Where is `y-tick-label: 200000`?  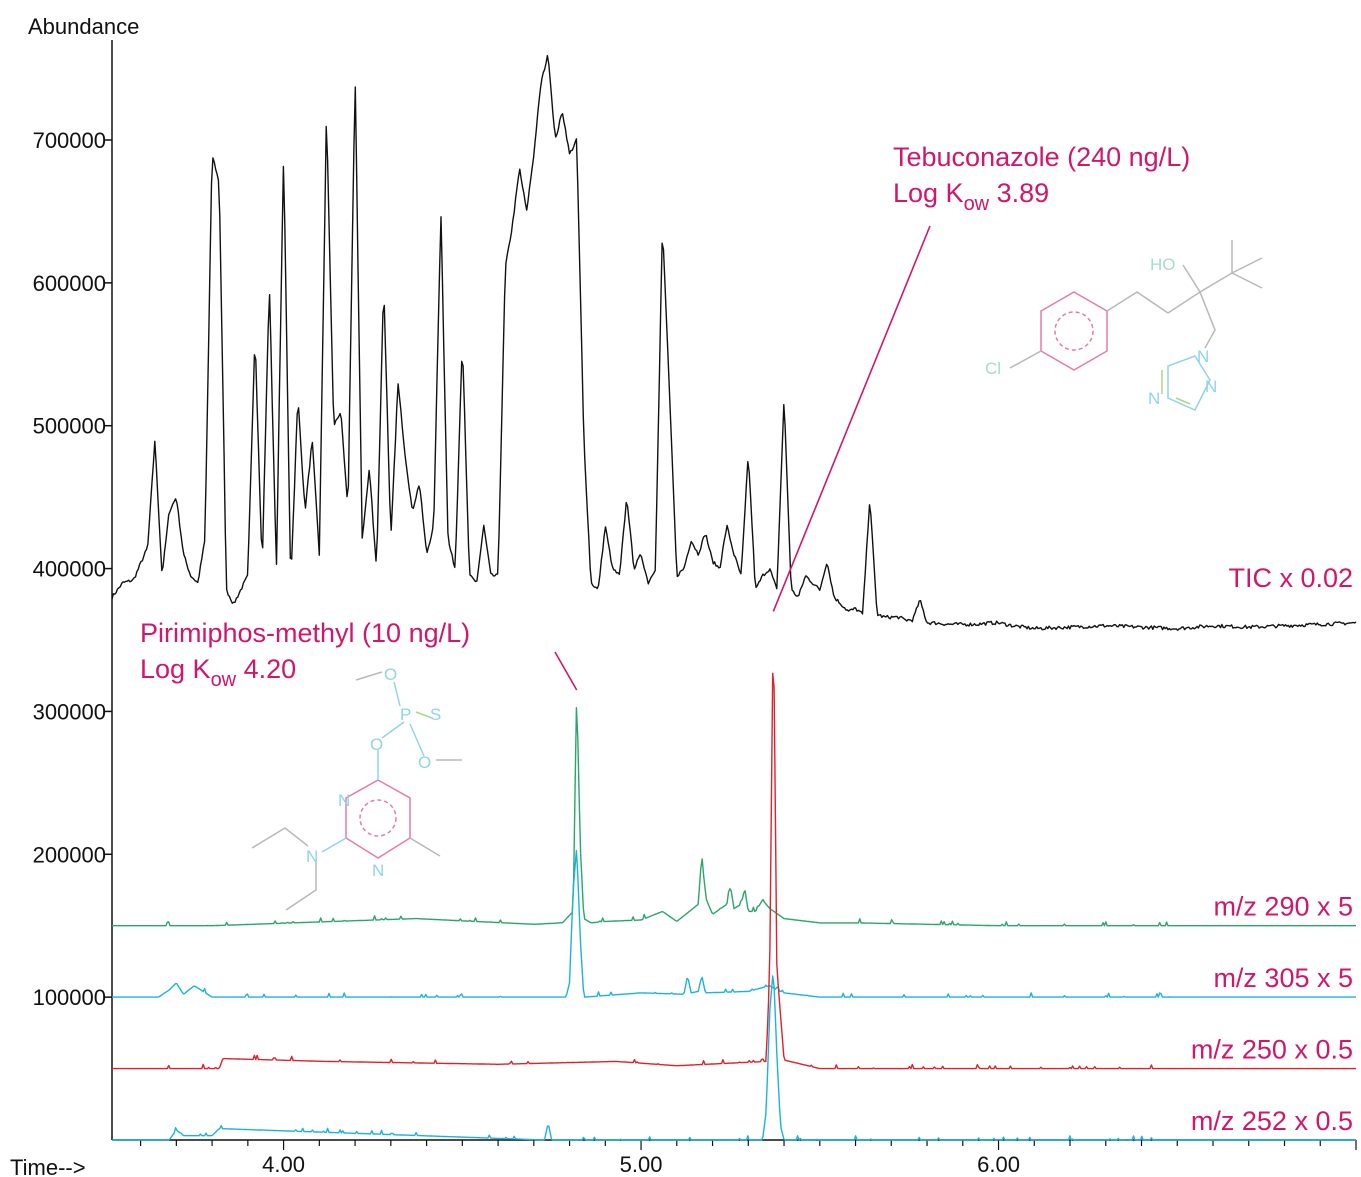
y-tick-label: 200000 is located at coordinates (69, 854).